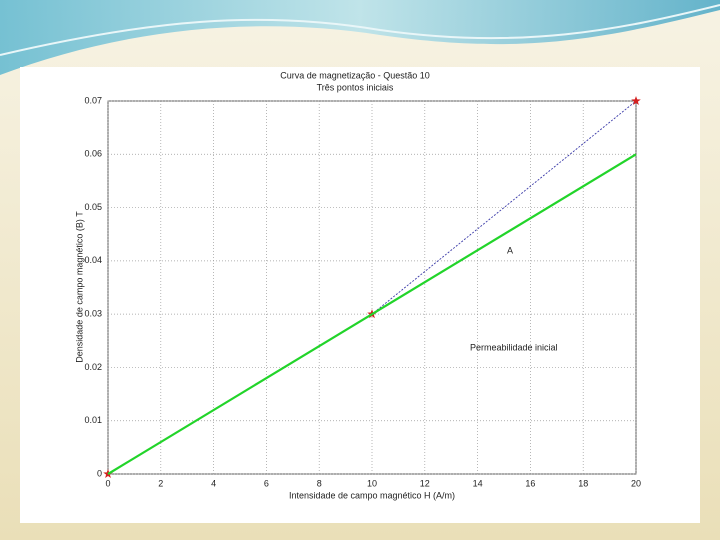  I want to click on y-tick-label: 0, so click(99, 473).